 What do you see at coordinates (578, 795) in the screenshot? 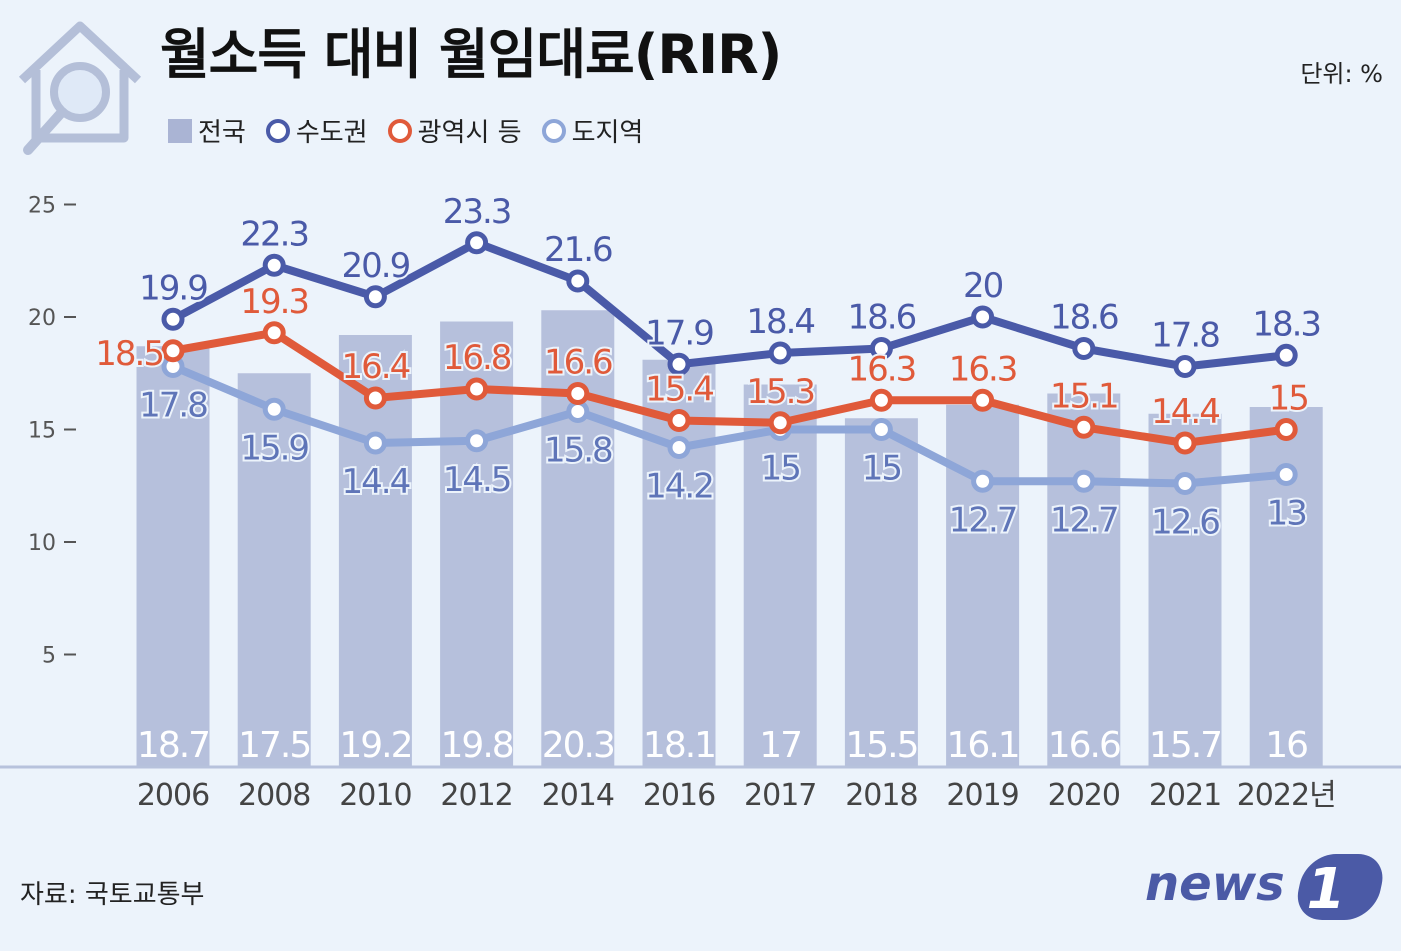
I see `x-tick-label: 2014` at bounding box center [578, 795].